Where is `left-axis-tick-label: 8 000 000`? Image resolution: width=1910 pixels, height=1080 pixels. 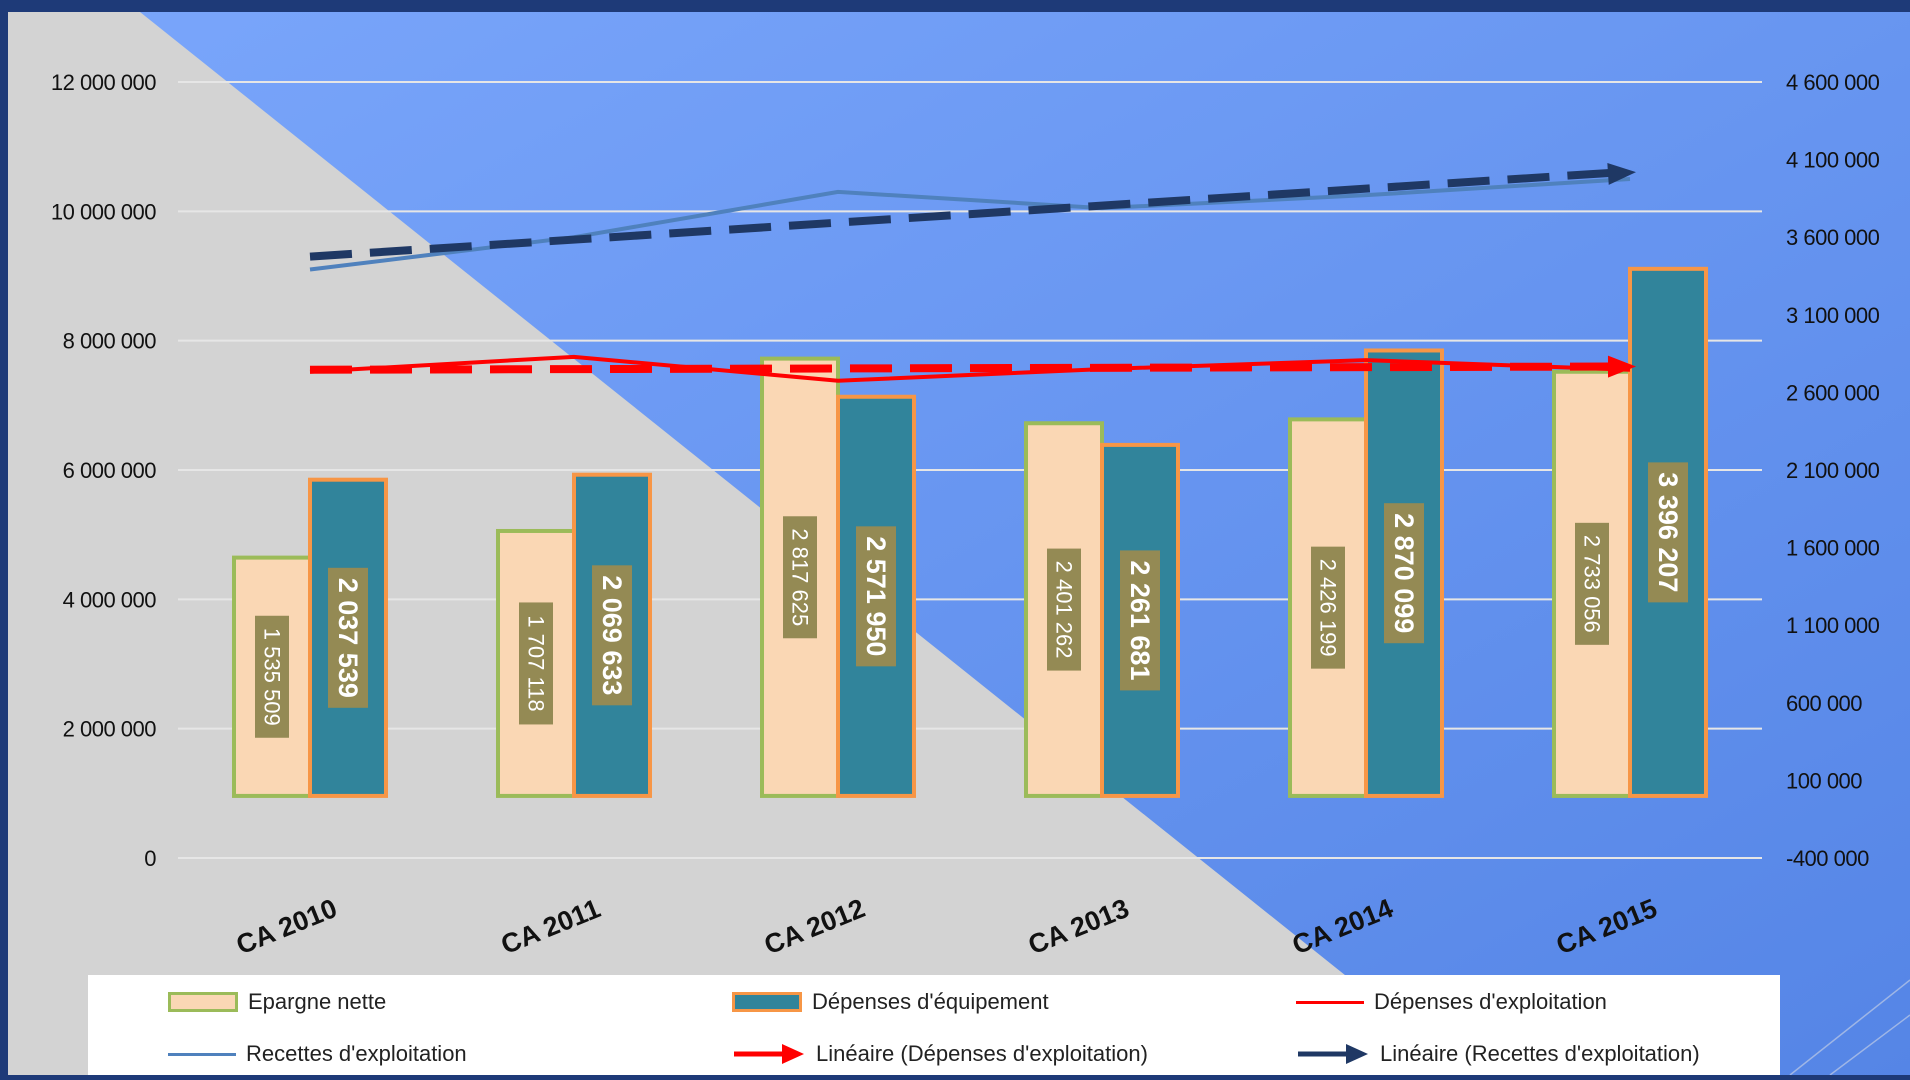
left-axis-tick-label: 8 000 000 is located at coordinates (110, 341).